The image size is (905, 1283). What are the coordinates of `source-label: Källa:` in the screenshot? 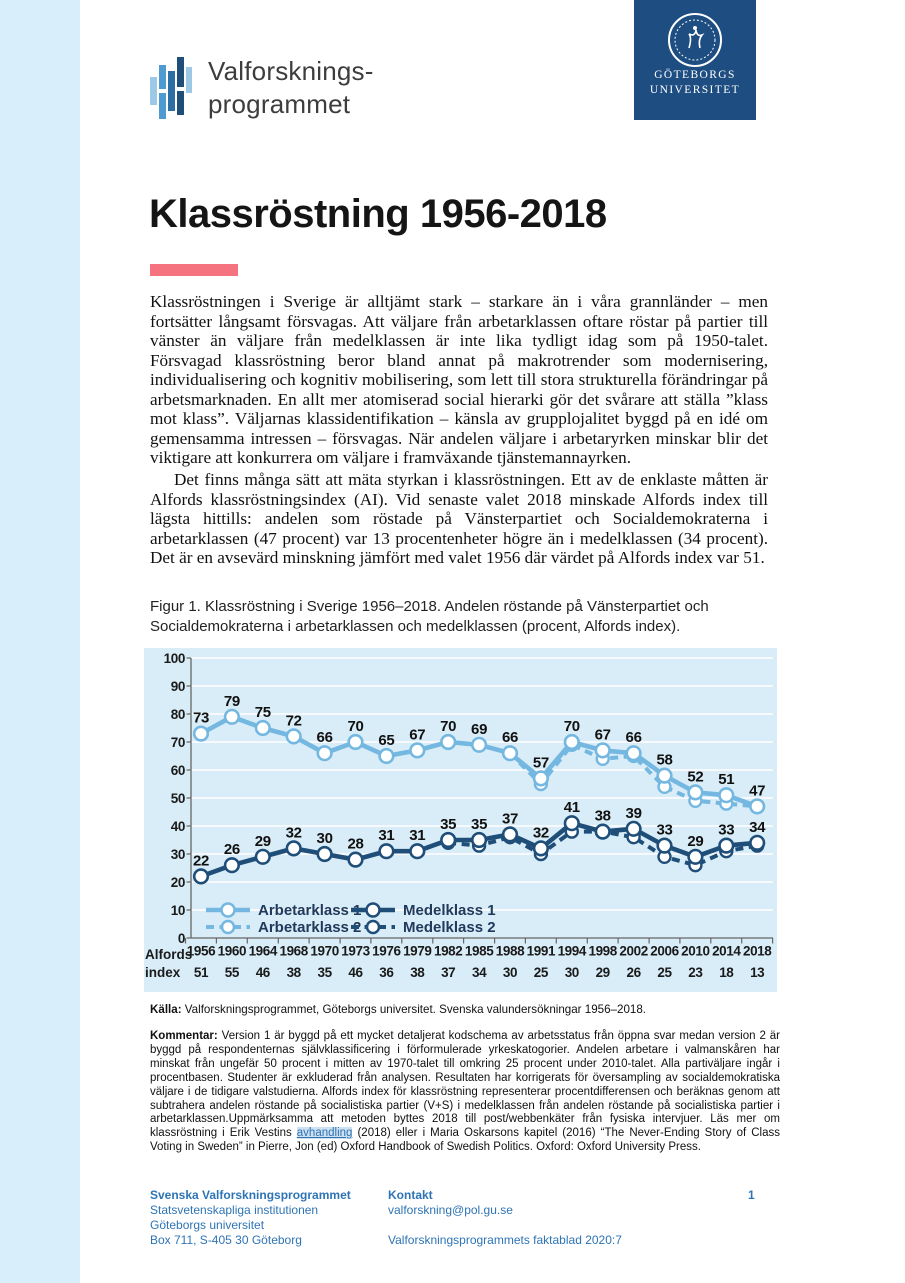 It's located at (166, 1009).